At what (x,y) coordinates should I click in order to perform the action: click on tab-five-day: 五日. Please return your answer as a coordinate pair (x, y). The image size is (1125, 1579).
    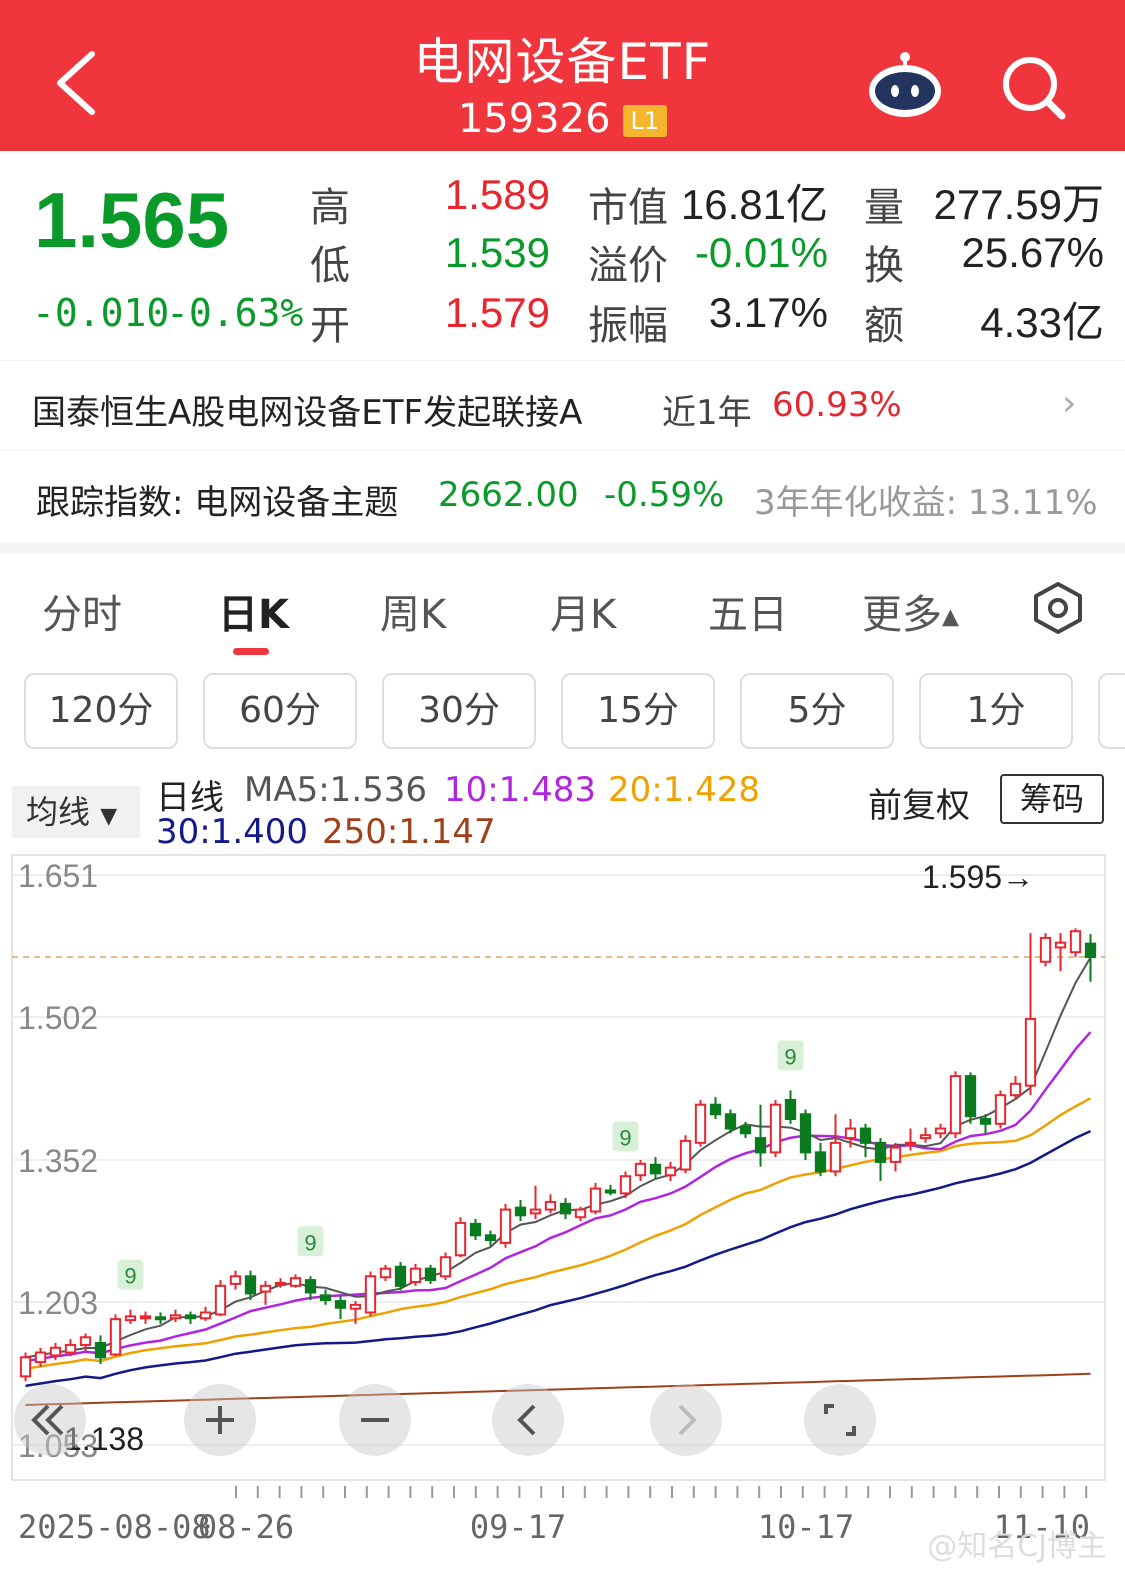
    Looking at the image, I should click on (748, 615).